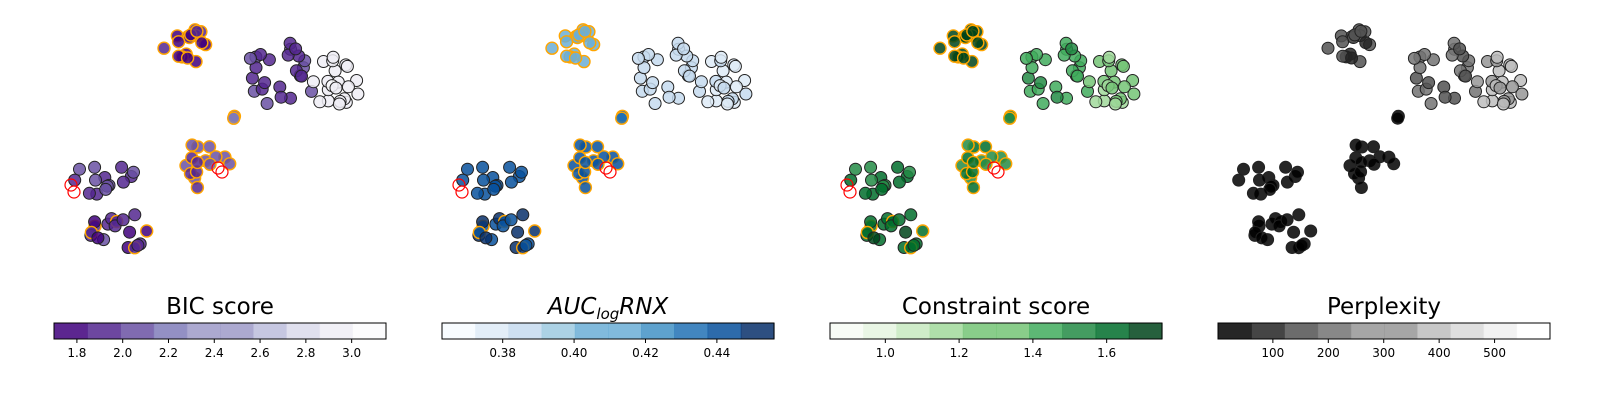 The image size is (1600, 400). What do you see at coordinates (1272, 353) in the screenshot?
I see `colorbar-tick-label: 100` at bounding box center [1272, 353].